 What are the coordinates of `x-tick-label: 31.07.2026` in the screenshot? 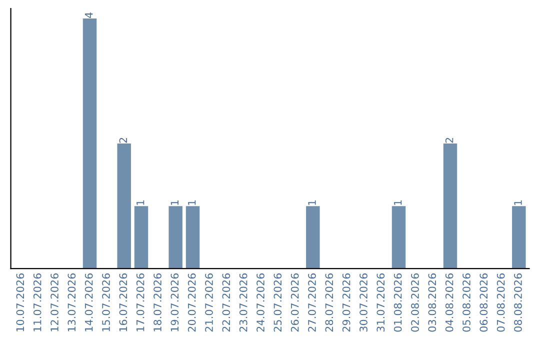 It's located at (380, 302).